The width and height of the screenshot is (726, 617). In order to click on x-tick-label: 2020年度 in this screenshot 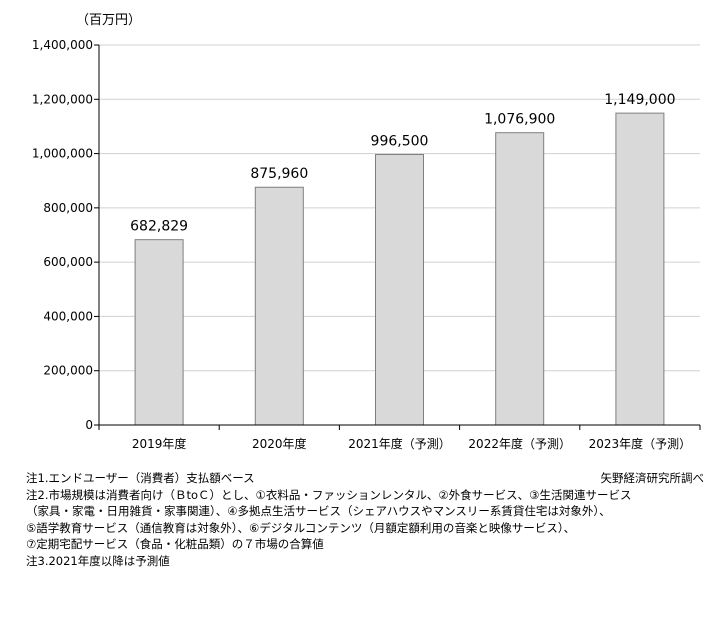, I will do `click(279, 443)`.